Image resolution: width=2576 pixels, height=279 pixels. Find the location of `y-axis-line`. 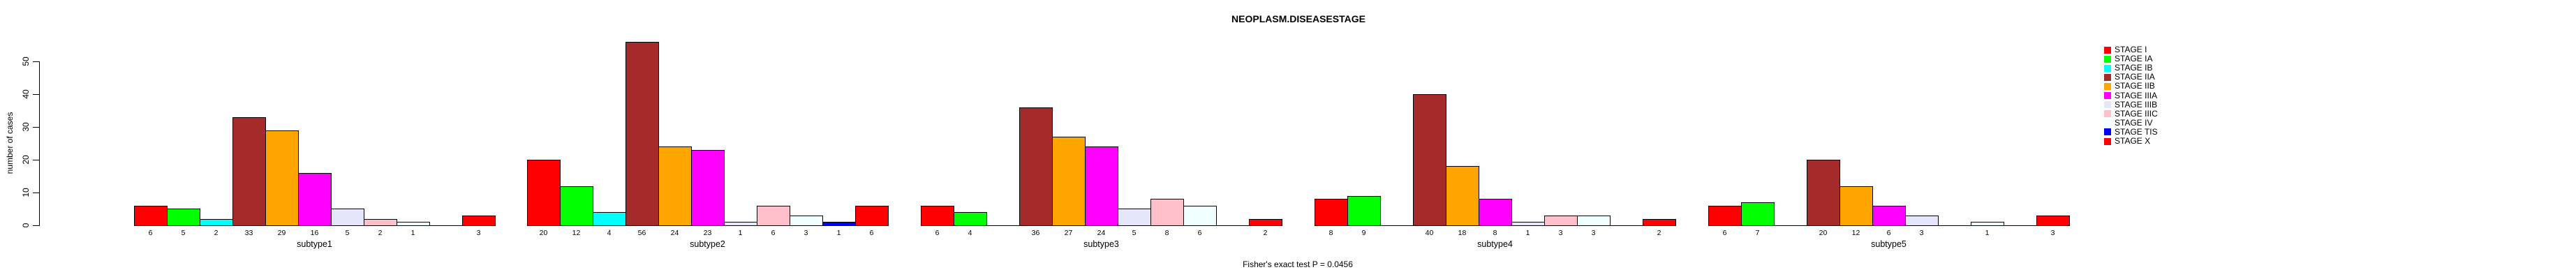

y-axis-line is located at coordinates (39, 143).